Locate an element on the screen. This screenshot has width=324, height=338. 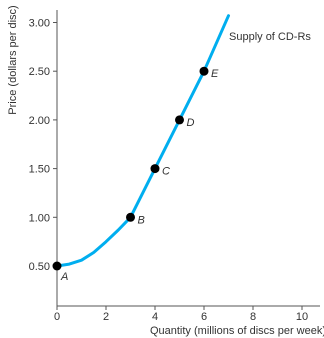
x-tick-label: 10 is located at coordinates (302, 317).